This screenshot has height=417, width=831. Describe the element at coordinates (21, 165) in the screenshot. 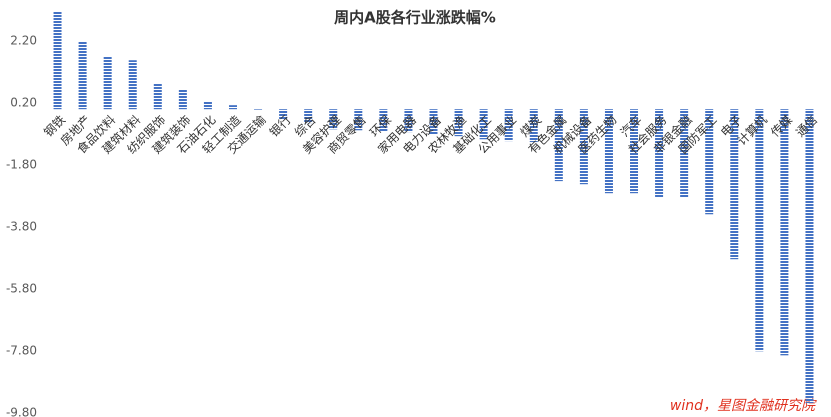

I see `y-tick-label: -1.80` at that location.